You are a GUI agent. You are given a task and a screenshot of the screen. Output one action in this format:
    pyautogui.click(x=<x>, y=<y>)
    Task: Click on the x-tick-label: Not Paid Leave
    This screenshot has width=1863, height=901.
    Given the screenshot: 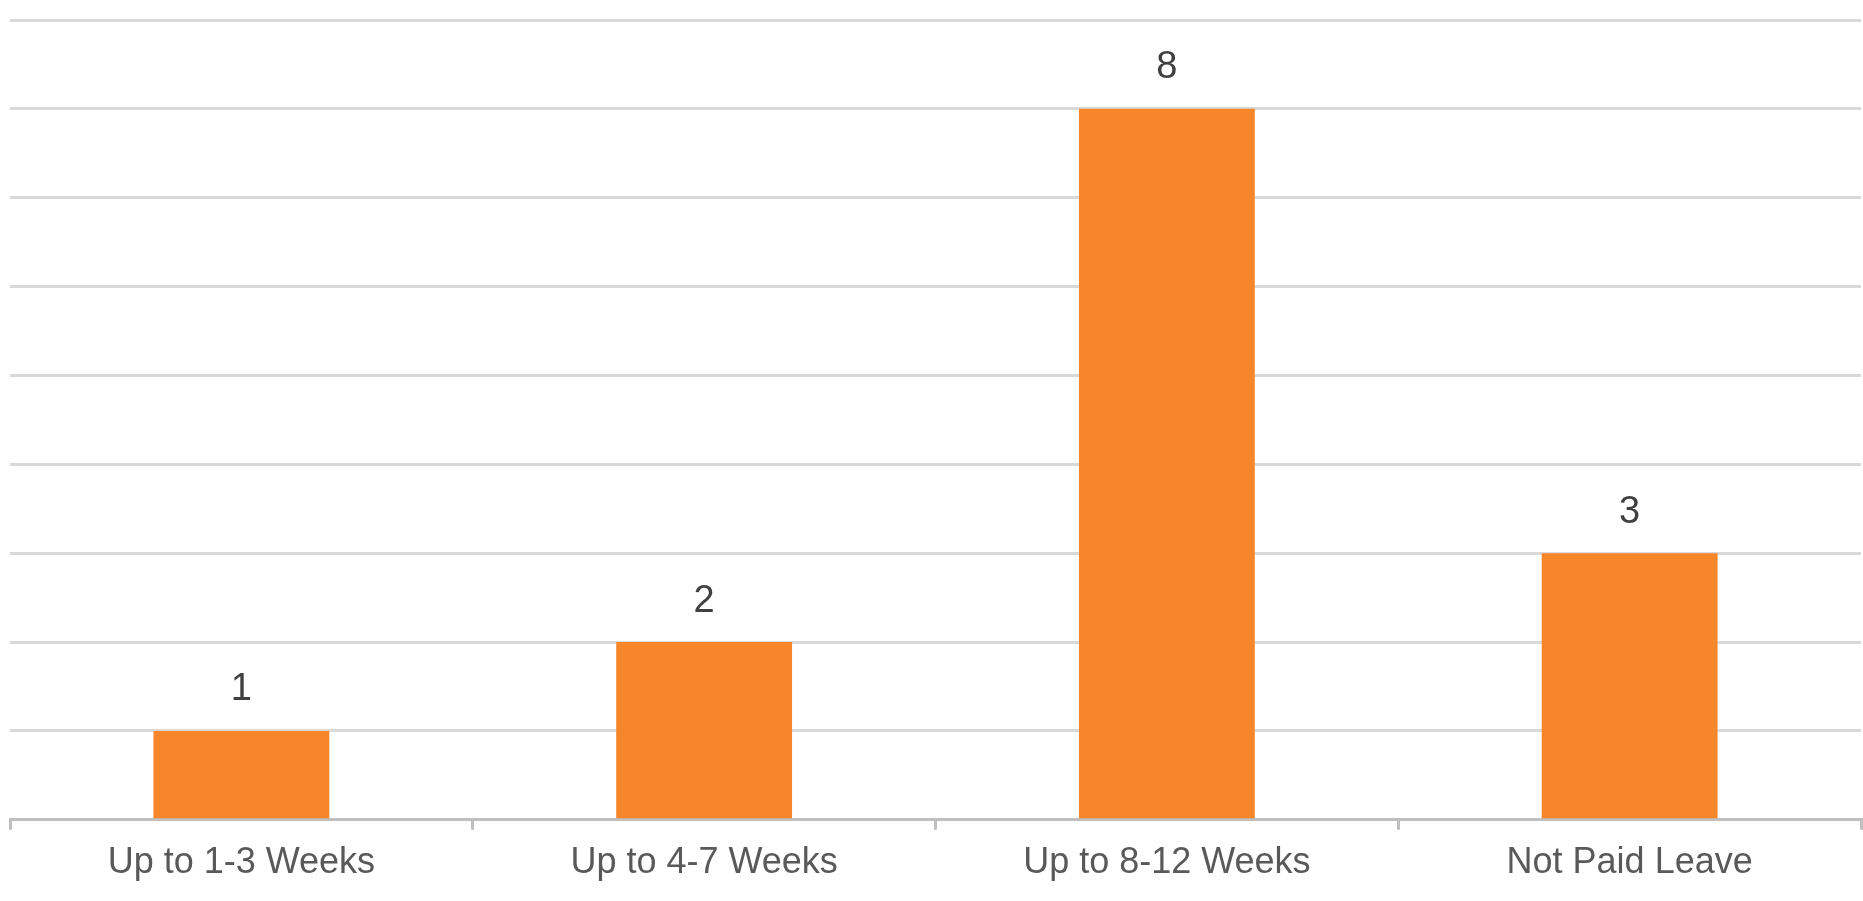 What is the action you would take?
    pyautogui.click(x=1629, y=861)
    